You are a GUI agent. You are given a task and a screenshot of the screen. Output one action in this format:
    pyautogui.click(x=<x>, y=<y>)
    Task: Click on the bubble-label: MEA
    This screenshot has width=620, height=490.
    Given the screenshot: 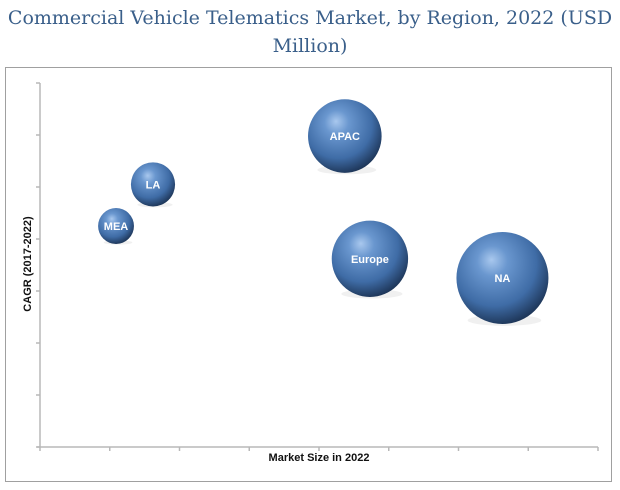 What is the action you would take?
    pyautogui.click(x=116, y=227)
    